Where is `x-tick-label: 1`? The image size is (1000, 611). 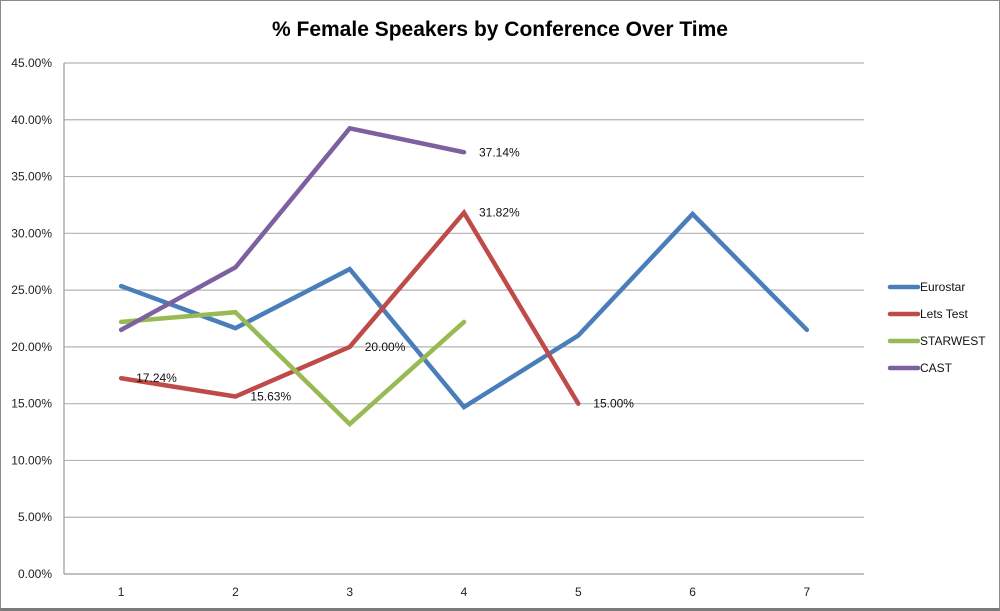
x-tick-label: 1 is located at coordinates (121, 592).